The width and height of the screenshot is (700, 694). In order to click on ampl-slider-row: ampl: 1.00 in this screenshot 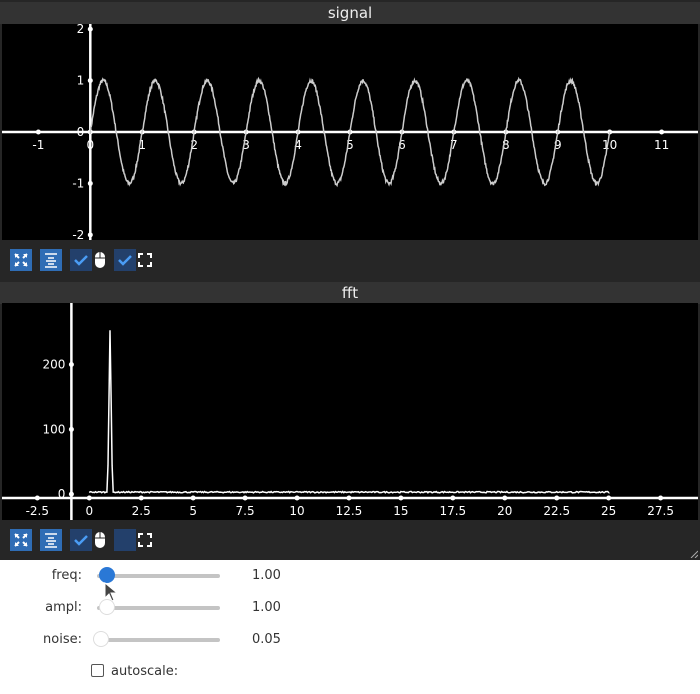, I will do `click(165, 608)`.